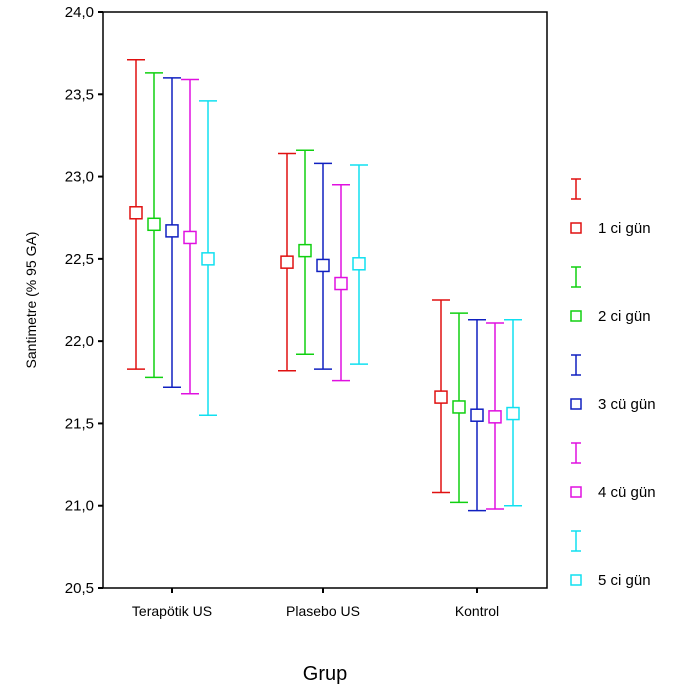 The width and height of the screenshot is (678, 691). I want to click on legend-label: 2 ci gün, so click(624, 316).